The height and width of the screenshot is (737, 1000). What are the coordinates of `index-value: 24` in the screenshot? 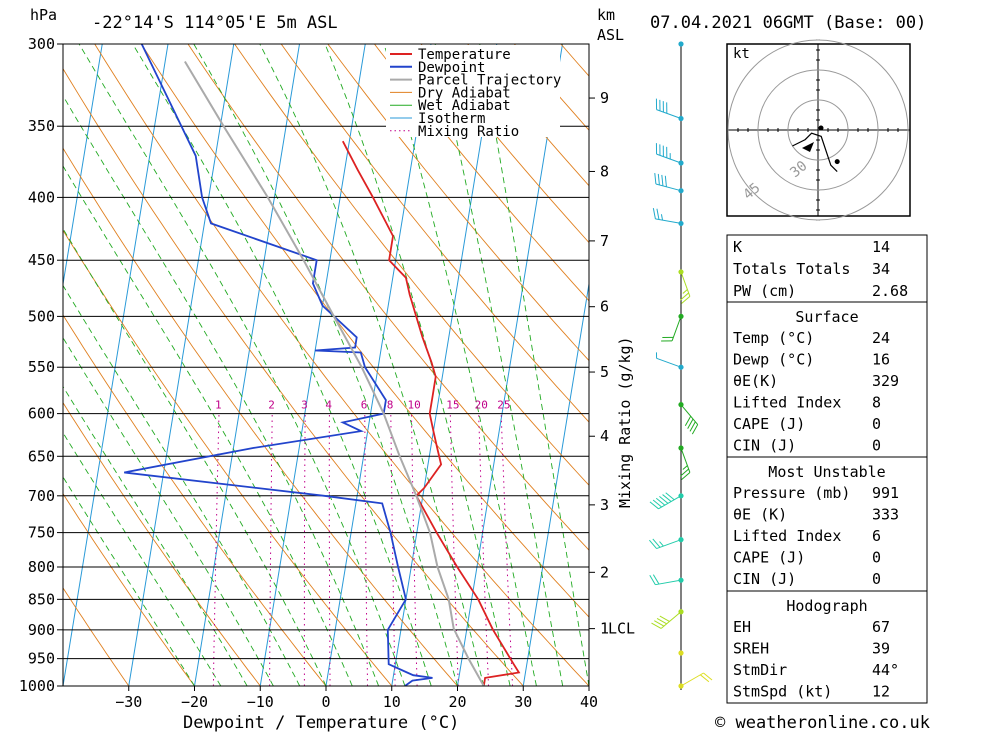 It's located at (881, 338).